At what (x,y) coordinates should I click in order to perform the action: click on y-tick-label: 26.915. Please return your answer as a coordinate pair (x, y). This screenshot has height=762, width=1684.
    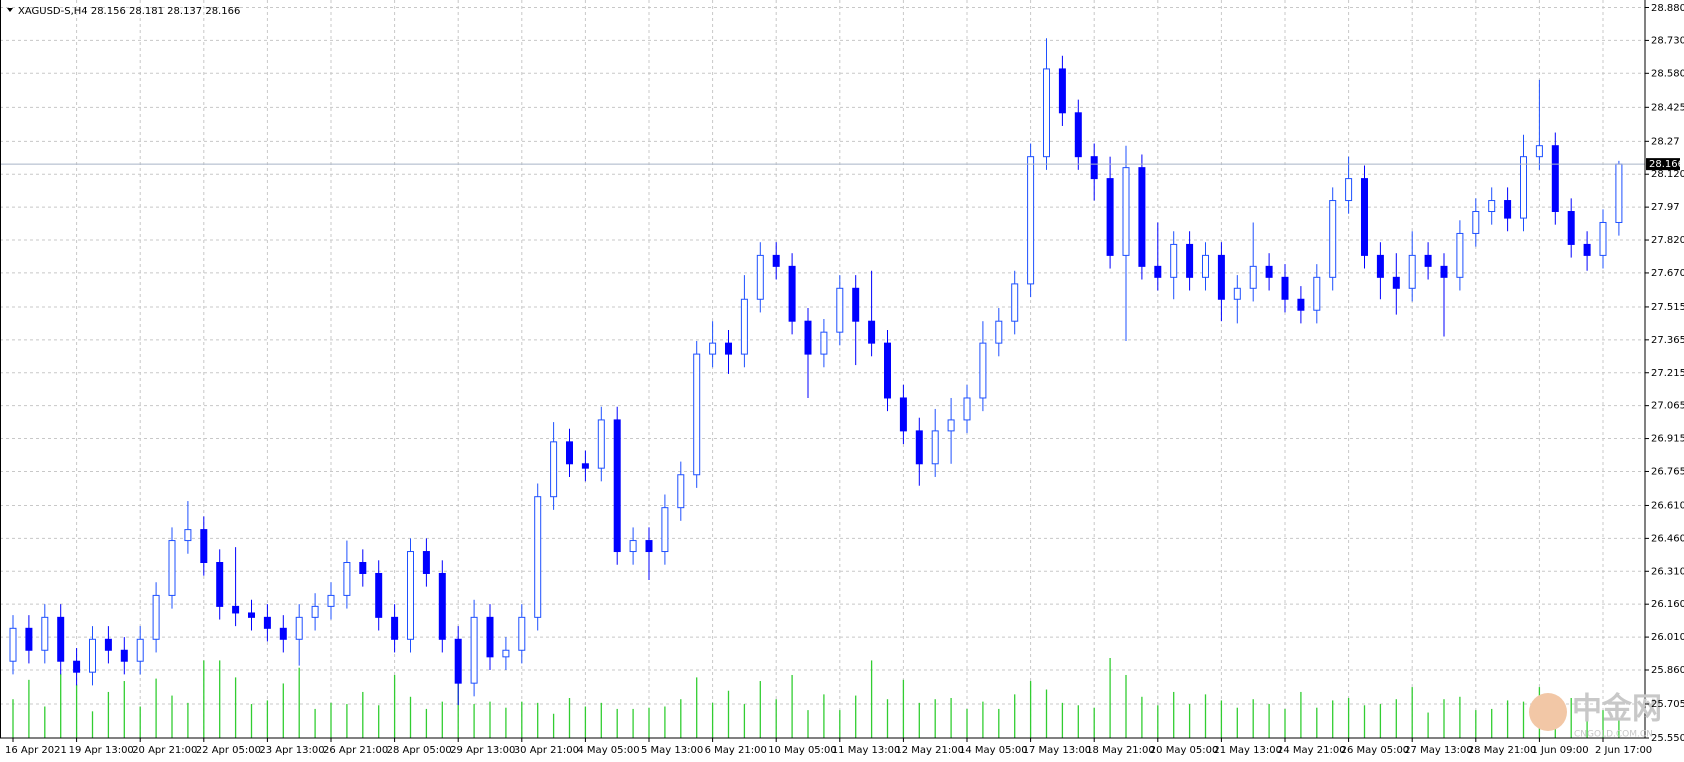
    Looking at the image, I should click on (1667, 439).